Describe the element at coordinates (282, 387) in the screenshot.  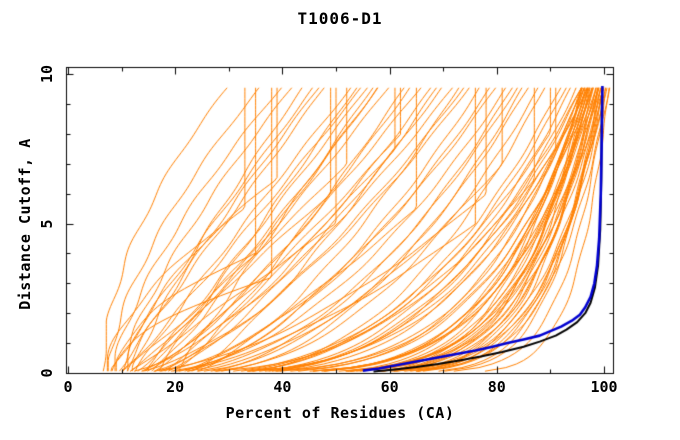
I see `x-tick-label: 40` at that location.